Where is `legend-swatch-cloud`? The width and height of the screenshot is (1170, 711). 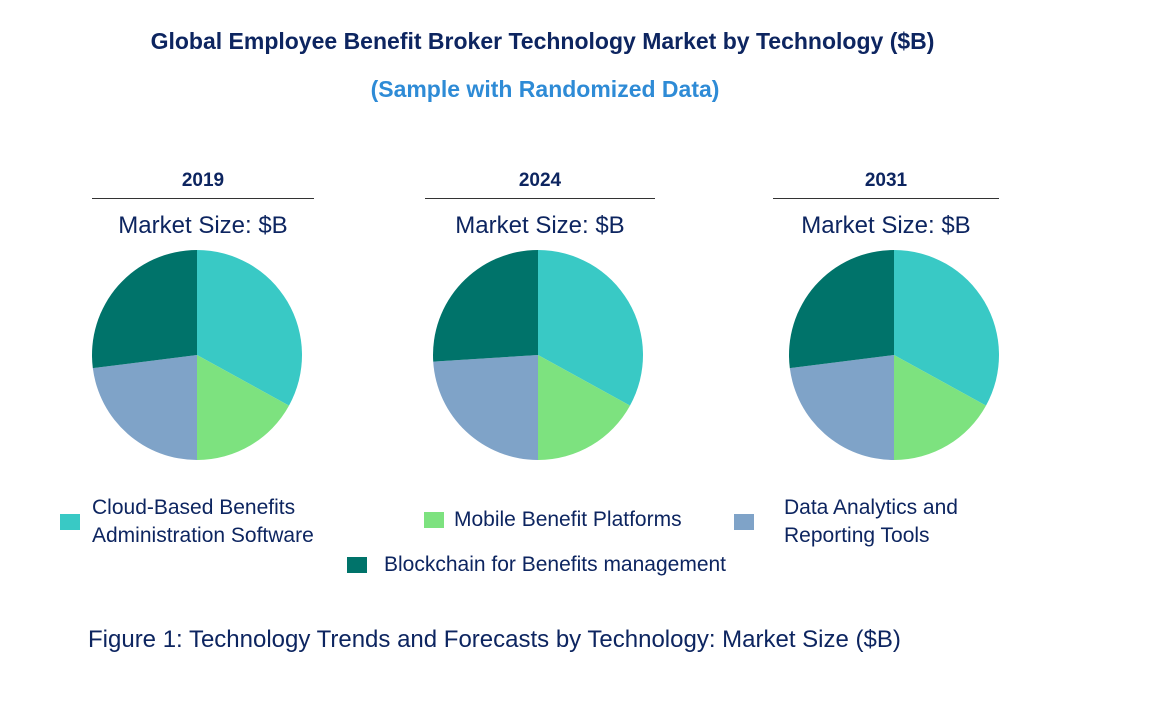 legend-swatch-cloud is located at coordinates (70, 522).